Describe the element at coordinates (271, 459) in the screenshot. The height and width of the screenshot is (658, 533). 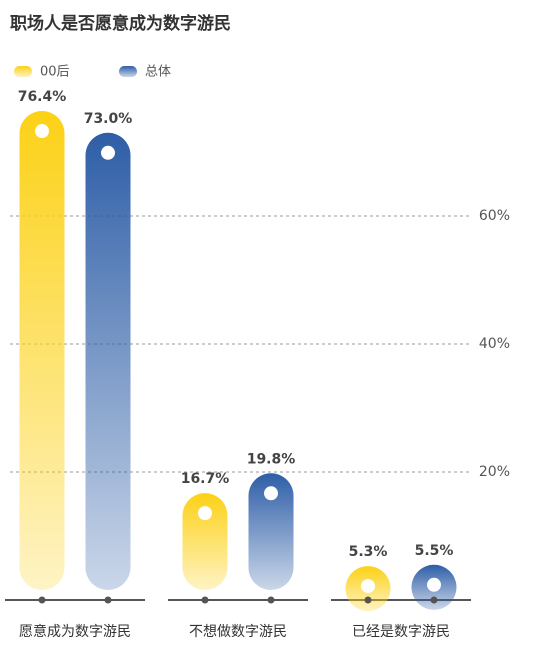
I see `value-label: 19.8%` at that location.